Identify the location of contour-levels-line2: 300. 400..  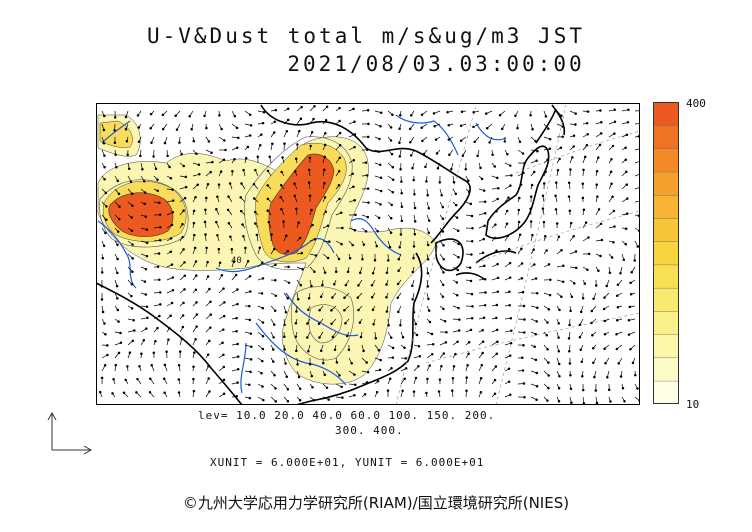
(369, 430).